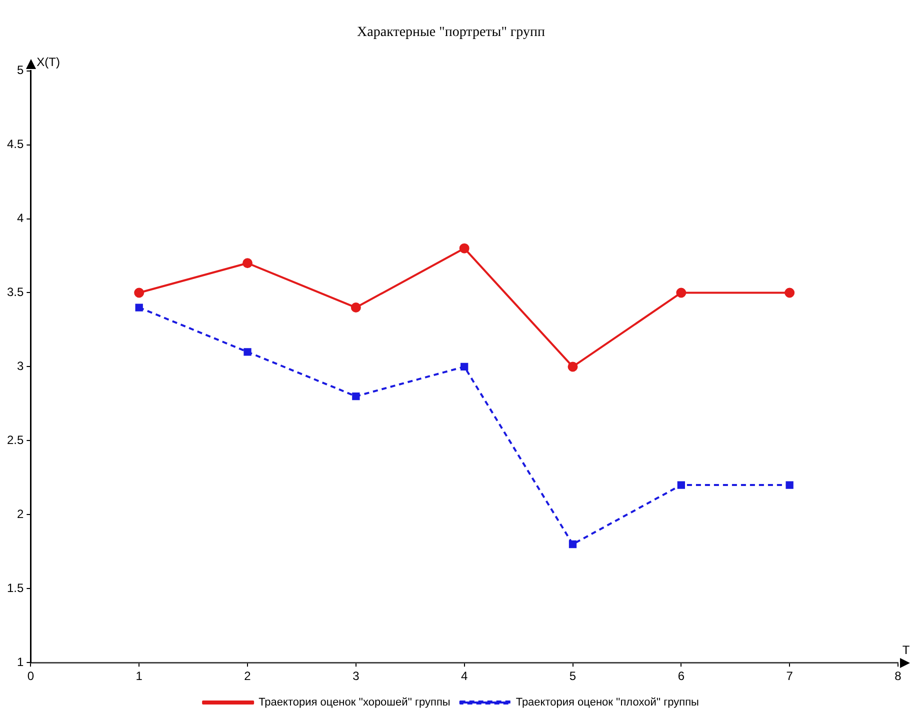  What do you see at coordinates (572, 676) in the screenshot?
I see `x-tick-label: 5` at bounding box center [572, 676].